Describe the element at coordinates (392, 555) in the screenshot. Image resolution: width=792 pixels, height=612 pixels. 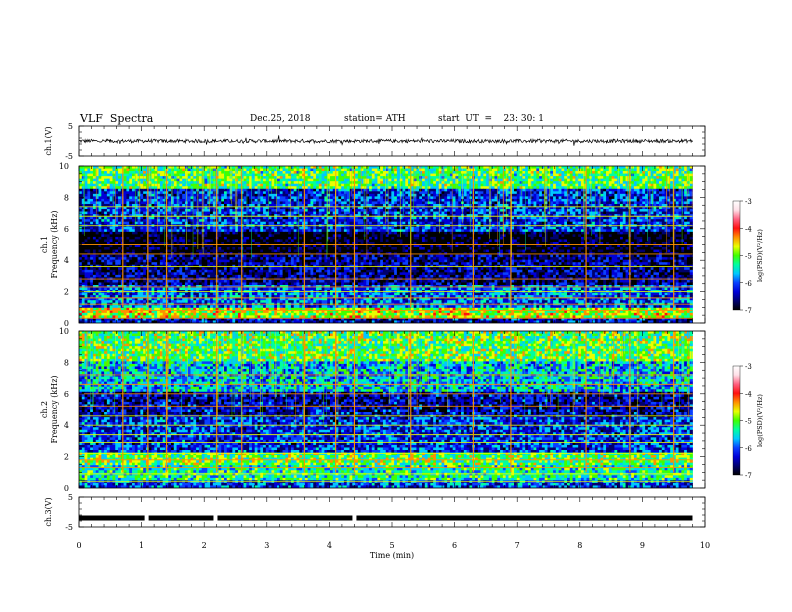
I see `x-axis-label: Time (min)` at that location.